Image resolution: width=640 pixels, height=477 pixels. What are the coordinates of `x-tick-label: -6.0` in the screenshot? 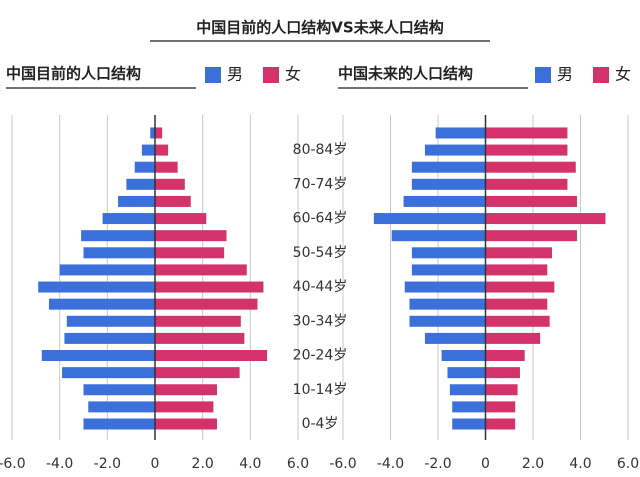 It's located at (13, 464).